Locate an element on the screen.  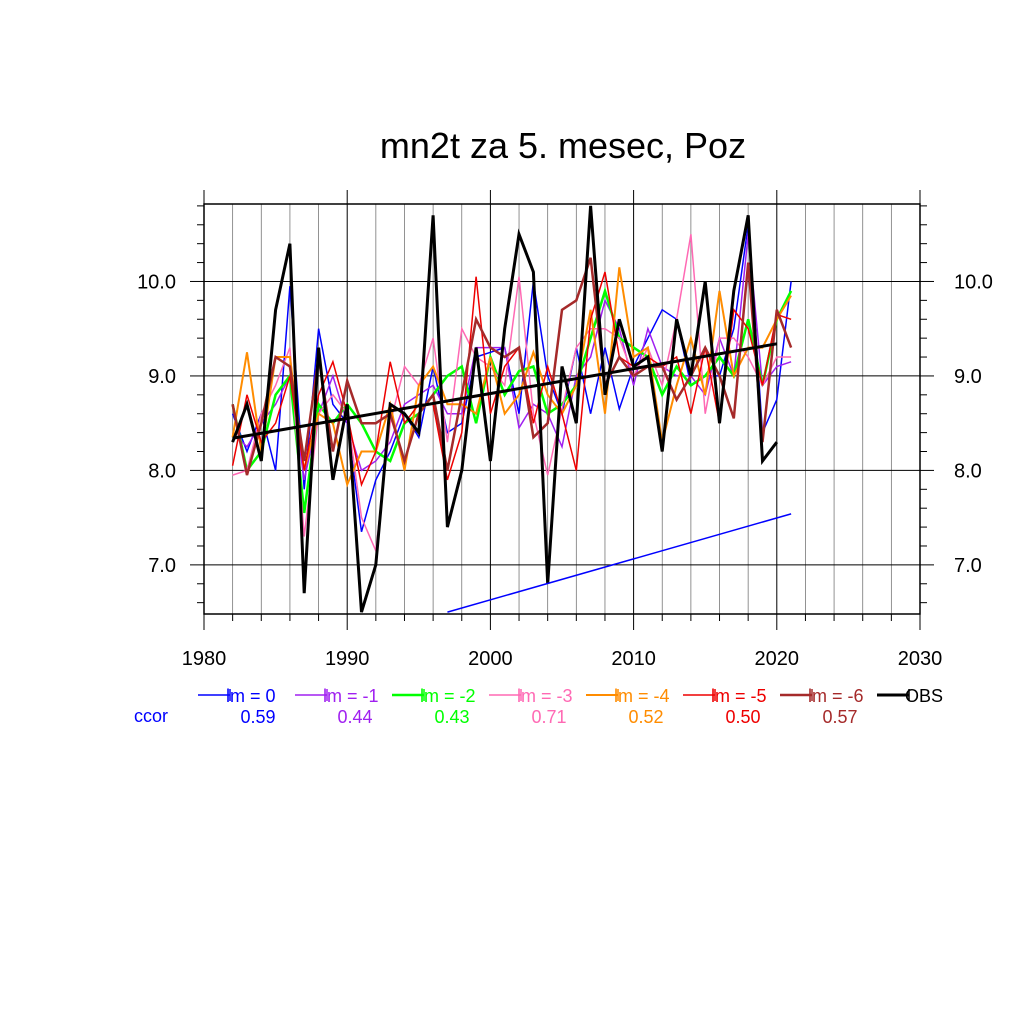
ccor-label: ccor is located at coordinates (151, 716).